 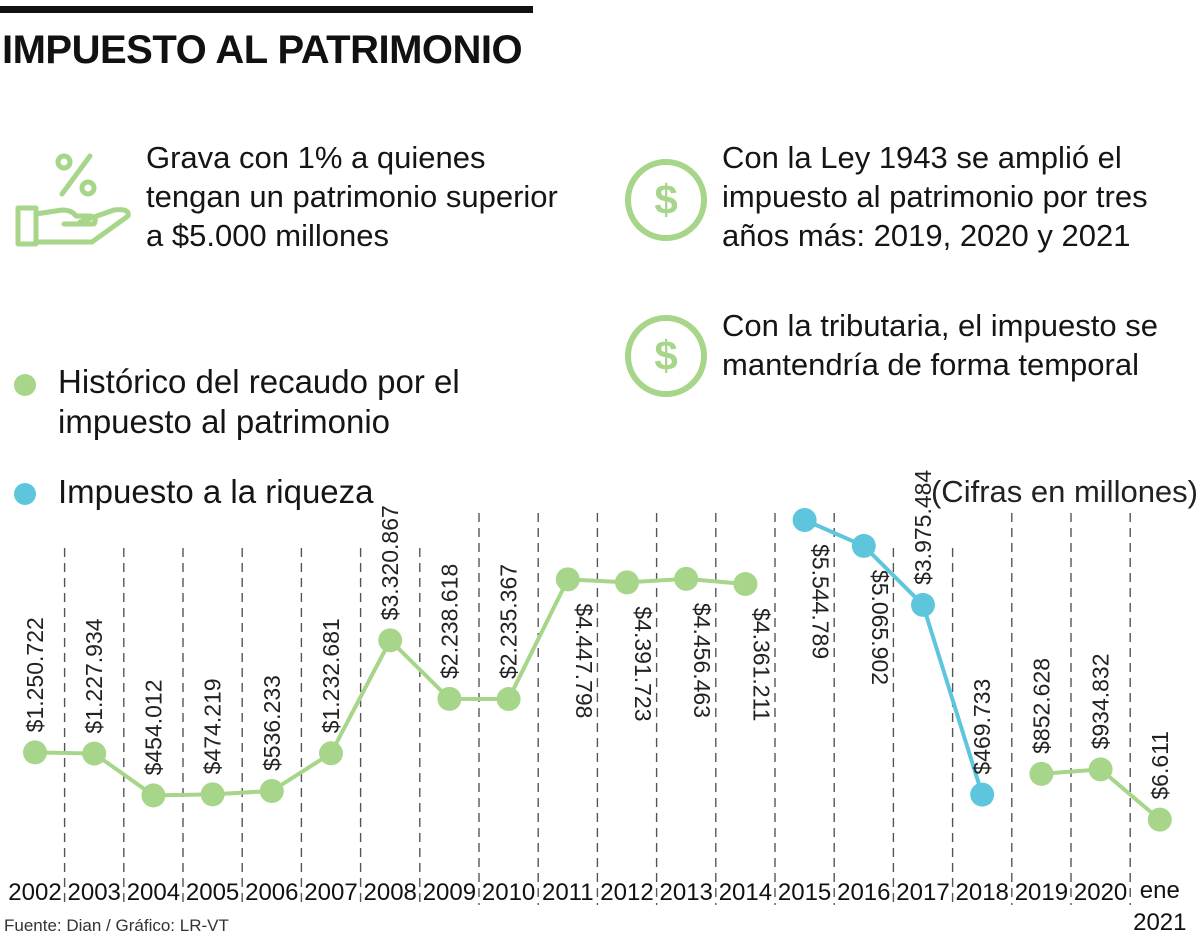 What do you see at coordinates (73, 200) in the screenshot?
I see `percent-hand-icon` at bounding box center [73, 200].